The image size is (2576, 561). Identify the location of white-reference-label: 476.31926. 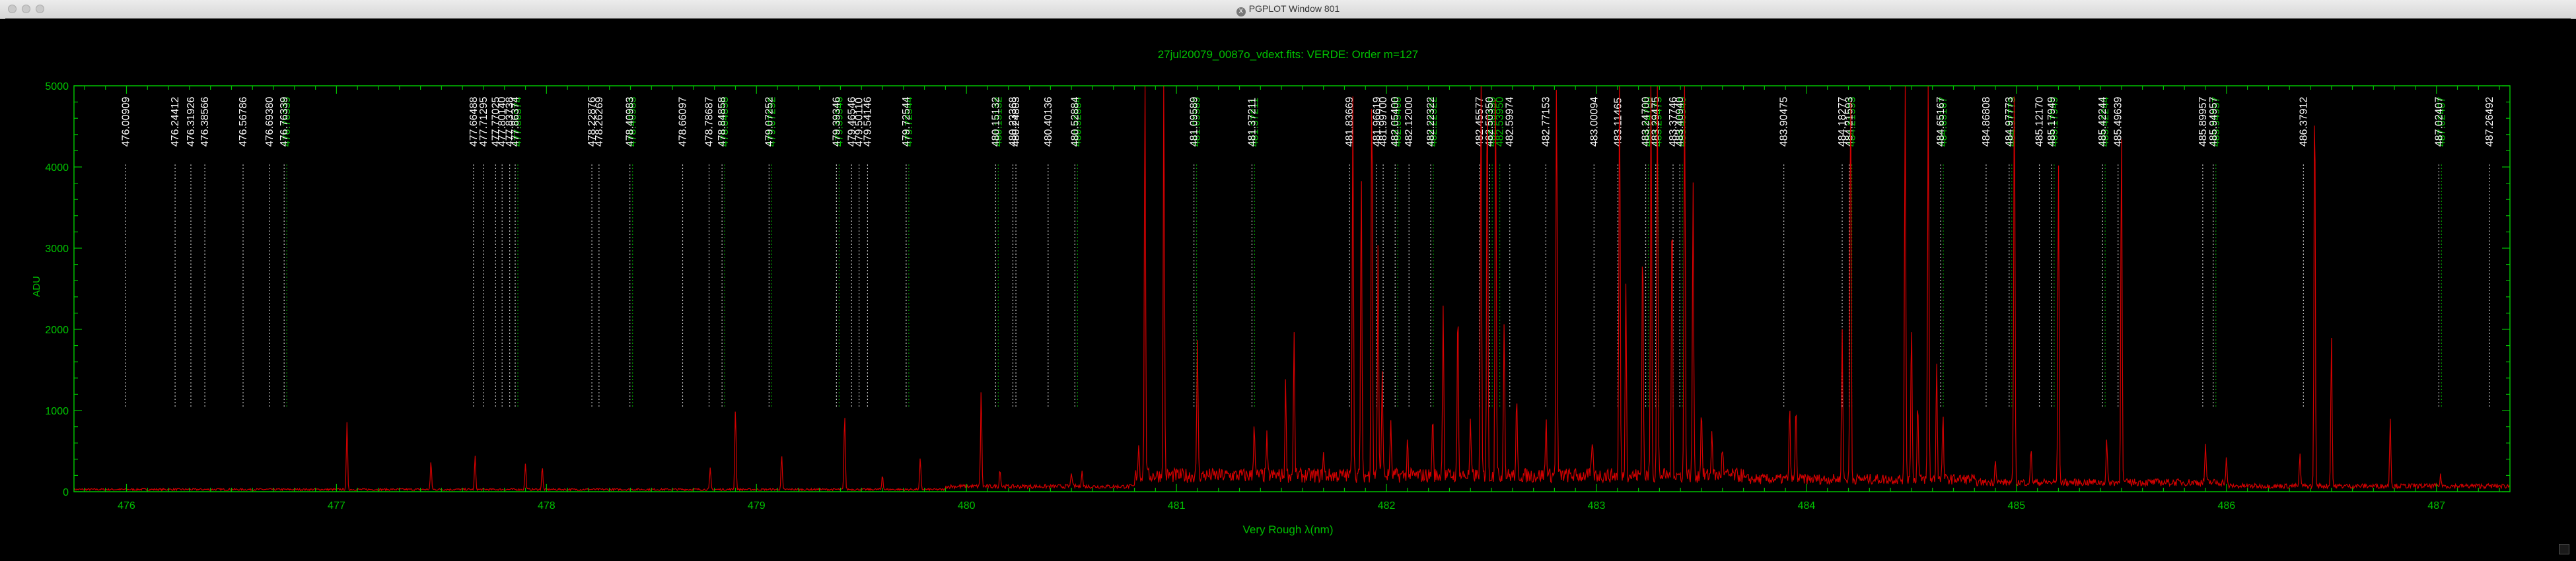
(192, 122).